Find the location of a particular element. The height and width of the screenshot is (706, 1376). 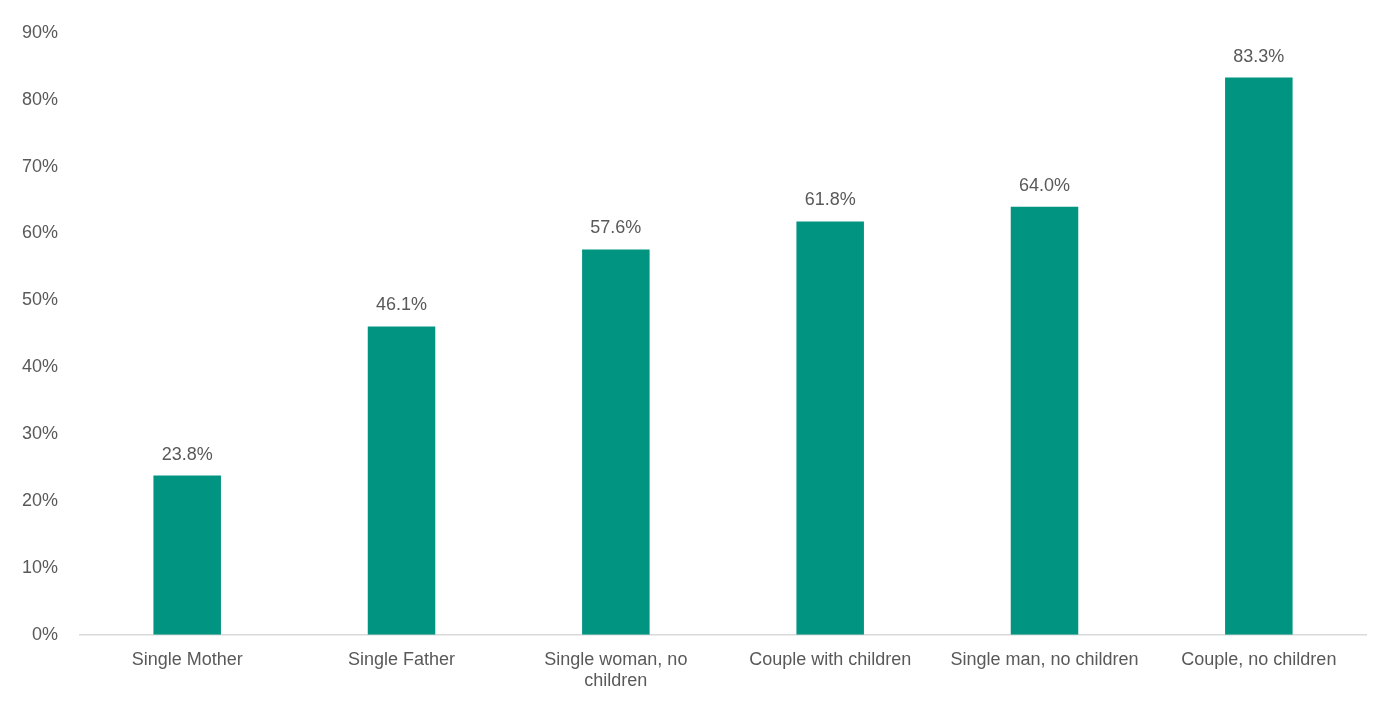

y-tick-label: 0% is located at coordinates (45, 633).